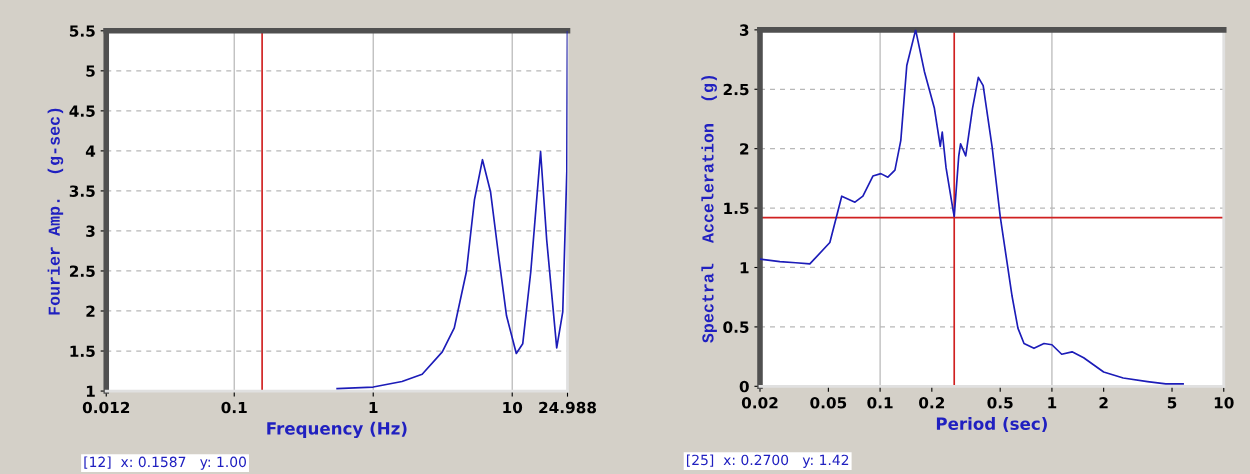  What do you see at coordinates (709, 209) in the screenshot?
I see `y-axis-title: Spectral Acceleration (g)` at bounding box center [709, 209].